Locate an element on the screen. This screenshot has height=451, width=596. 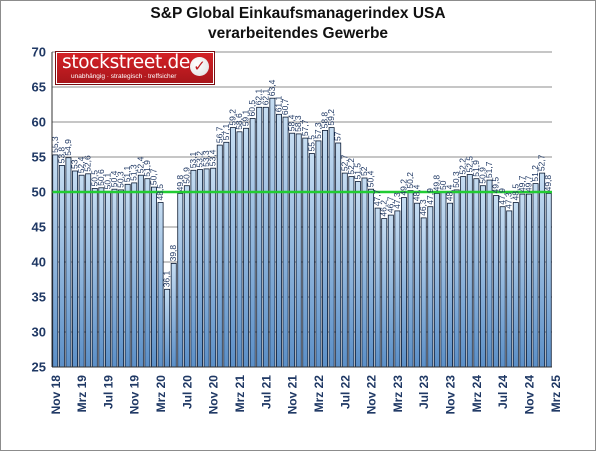
data-label-19: 49,8 is located at coordinates (180, 183).